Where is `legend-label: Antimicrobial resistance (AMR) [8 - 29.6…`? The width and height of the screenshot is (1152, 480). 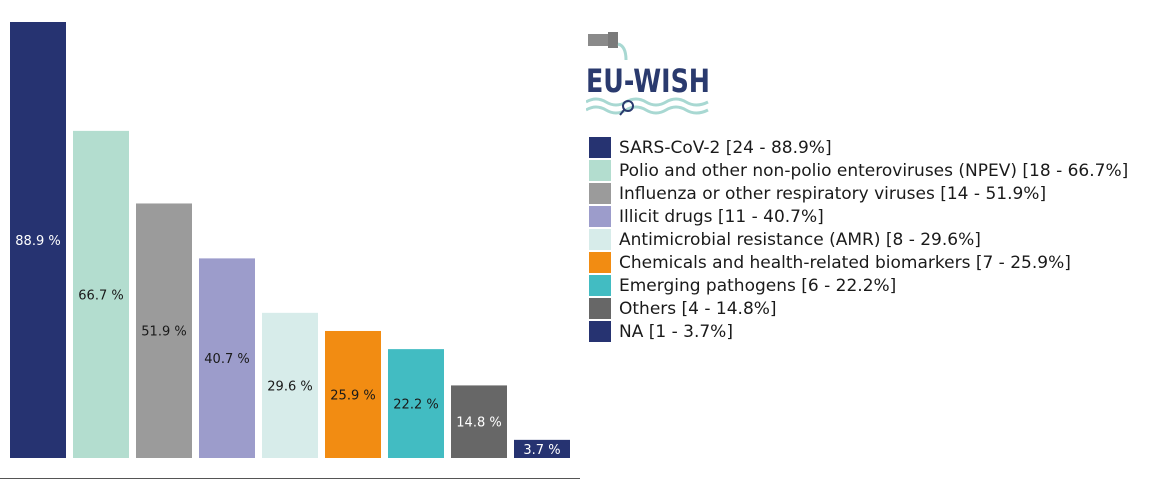
legend-label: Antimicrobial resistance (AMR) [8 - 29.6… is located at coordinates (800, 239).